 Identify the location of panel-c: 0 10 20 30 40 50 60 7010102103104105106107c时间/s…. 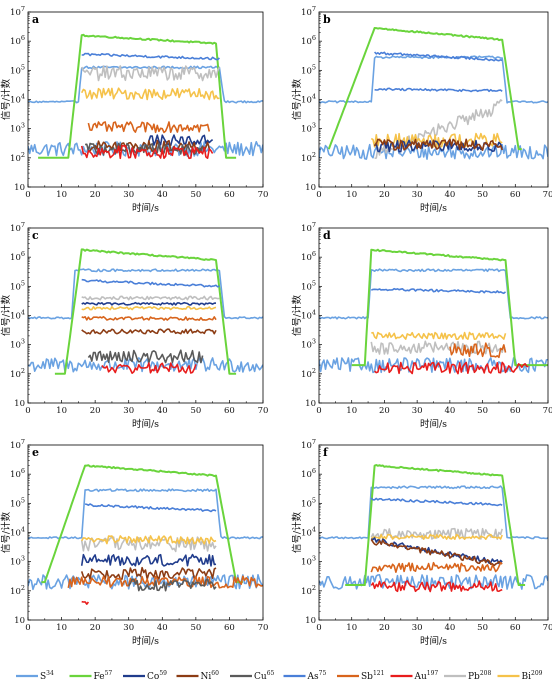
(134, 325).